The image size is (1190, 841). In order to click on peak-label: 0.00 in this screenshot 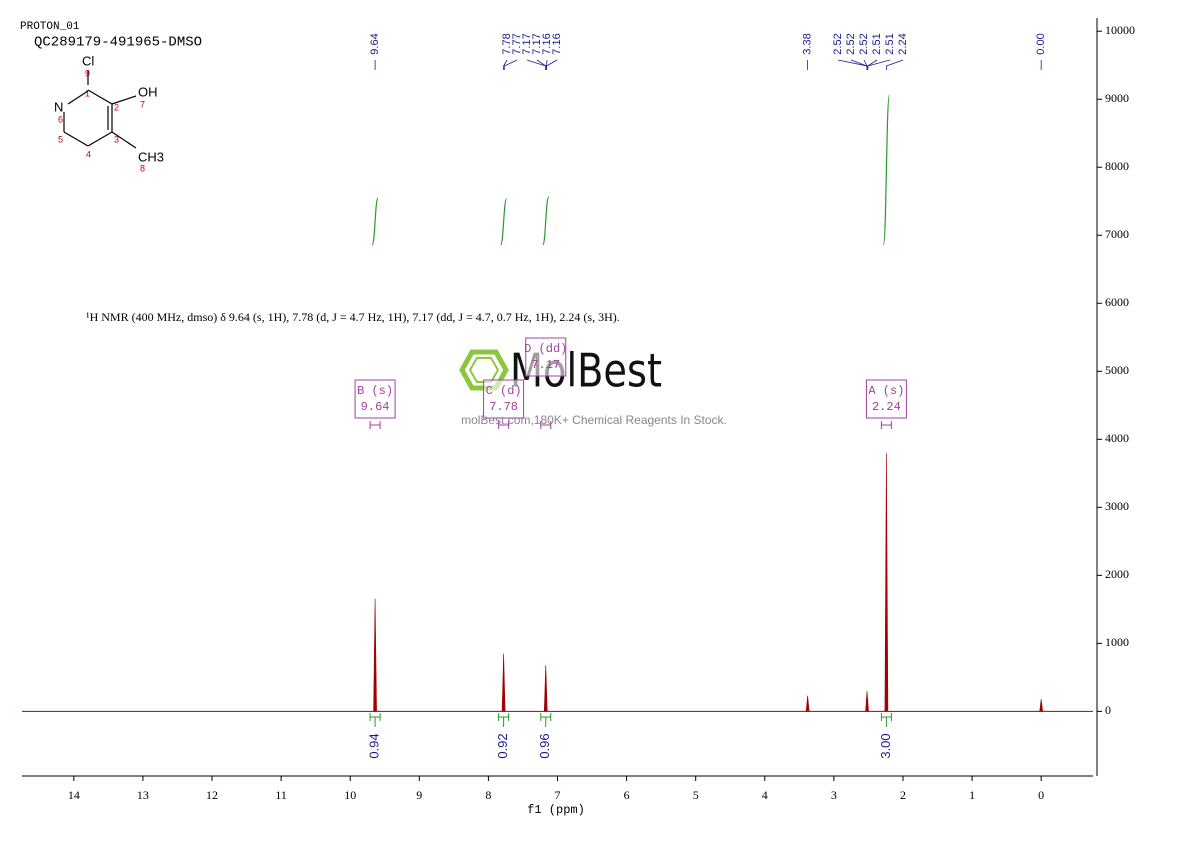, I will do `click(1041, 43)`.